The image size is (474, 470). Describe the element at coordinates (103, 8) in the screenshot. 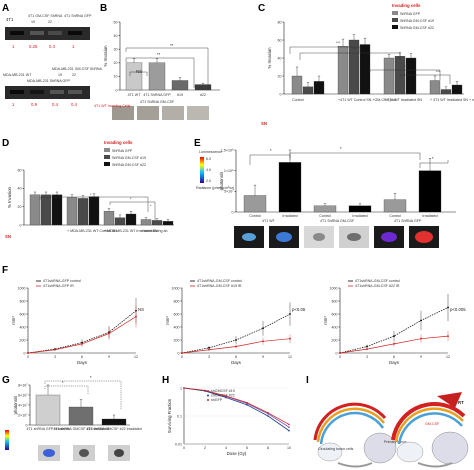

I see `panel-letter-b: B` at that location.